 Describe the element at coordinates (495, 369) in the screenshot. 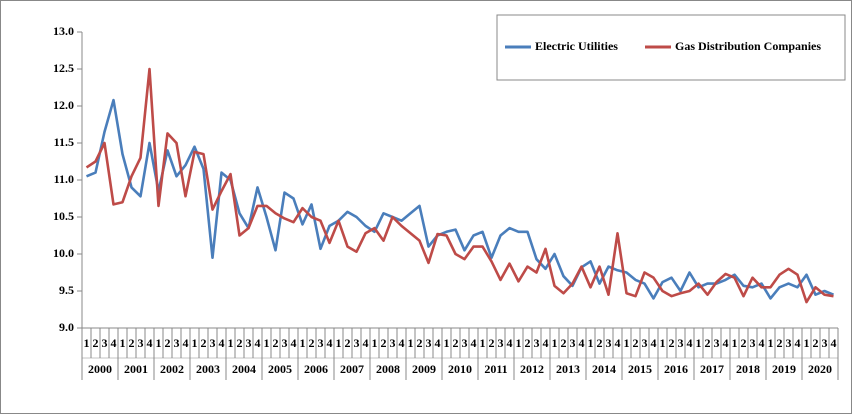

I see `x-group-label: 2011` at that location.